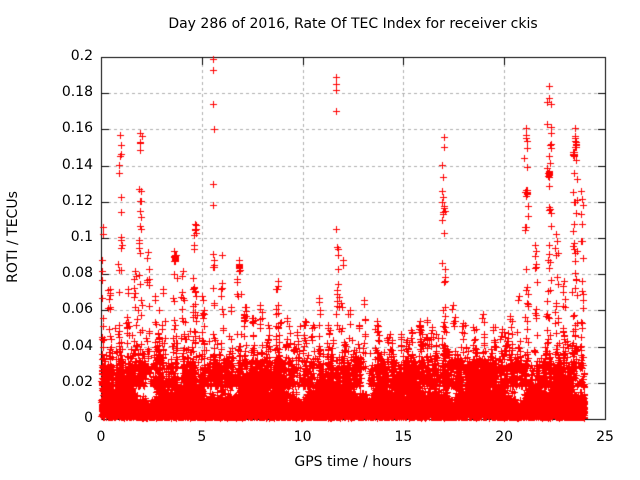  I want to click on y-tick-label: 0.12, so click(77, 200).